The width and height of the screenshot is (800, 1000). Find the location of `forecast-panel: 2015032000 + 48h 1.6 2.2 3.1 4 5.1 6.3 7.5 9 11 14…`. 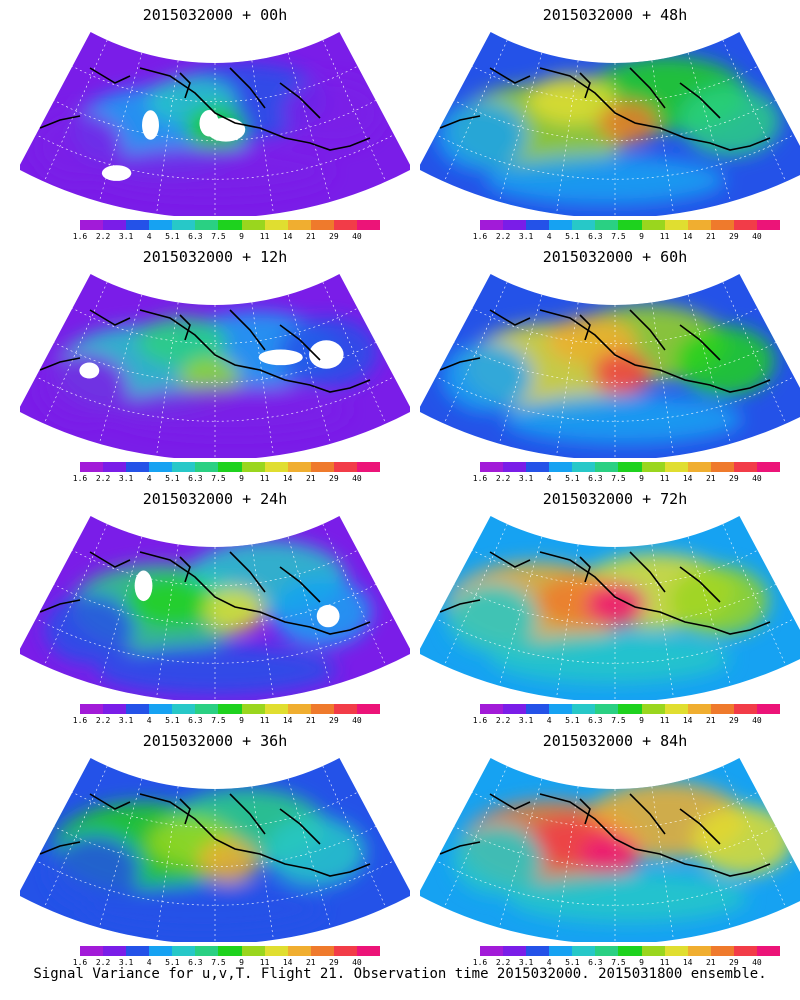

forecast-panel: 2015032000 + 48h 1.6 2.2 3.1 4 5.1 6.3 7.5 9 11 14… is located at coordinates (610, 131).